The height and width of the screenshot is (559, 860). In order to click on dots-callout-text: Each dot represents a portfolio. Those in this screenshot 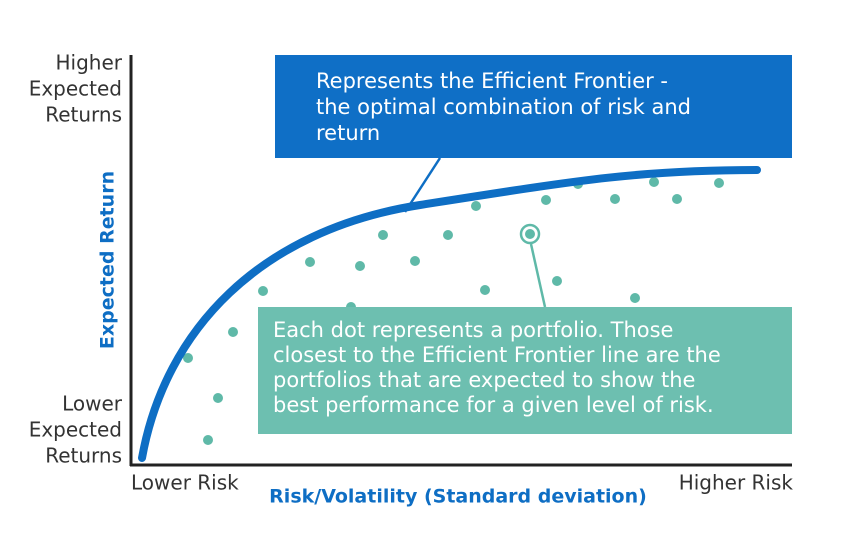, I will do `click(473, 330)`.